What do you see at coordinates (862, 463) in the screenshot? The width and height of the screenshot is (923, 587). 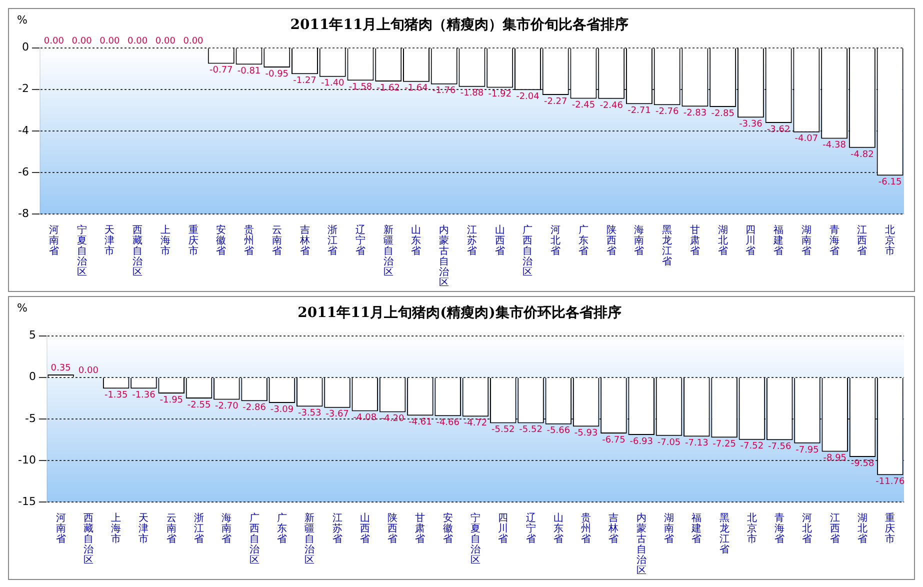 I see `data-label: -9.58` at bounding box center [862, 463].